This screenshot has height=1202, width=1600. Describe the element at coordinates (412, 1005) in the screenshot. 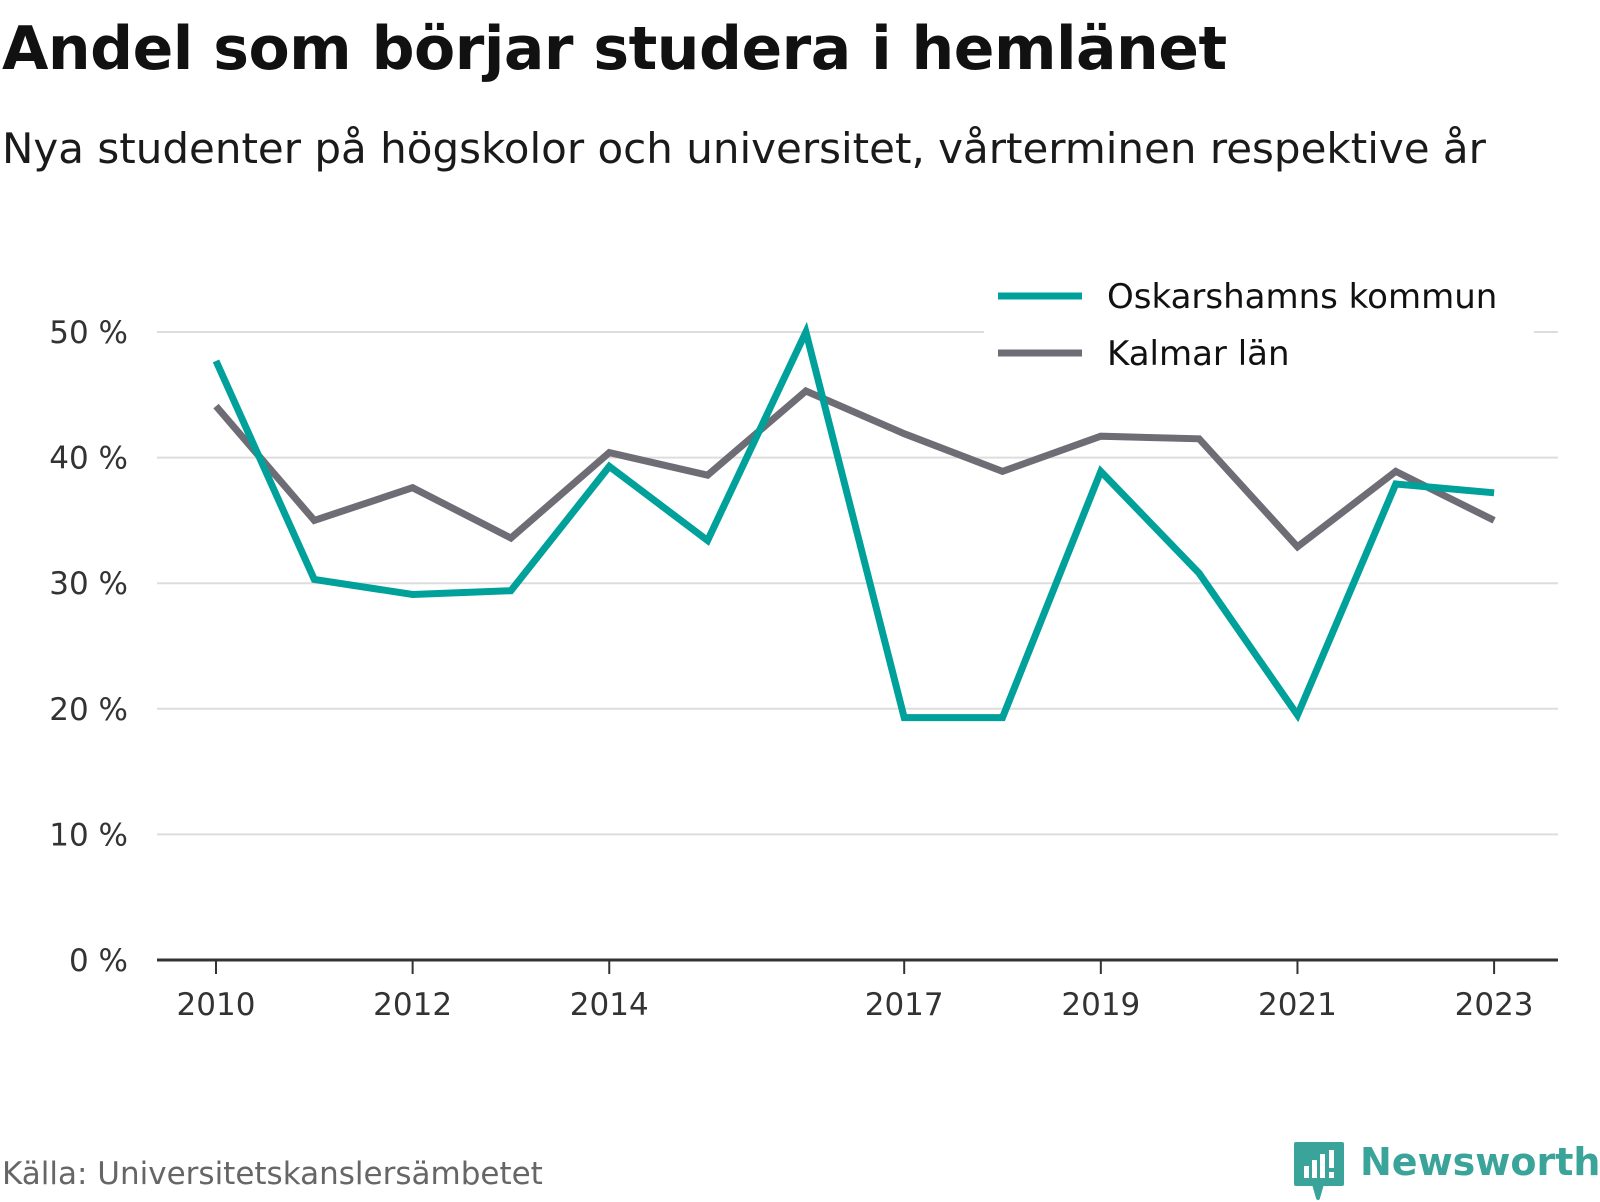

I see `x-tick-label: 2012` at that location.